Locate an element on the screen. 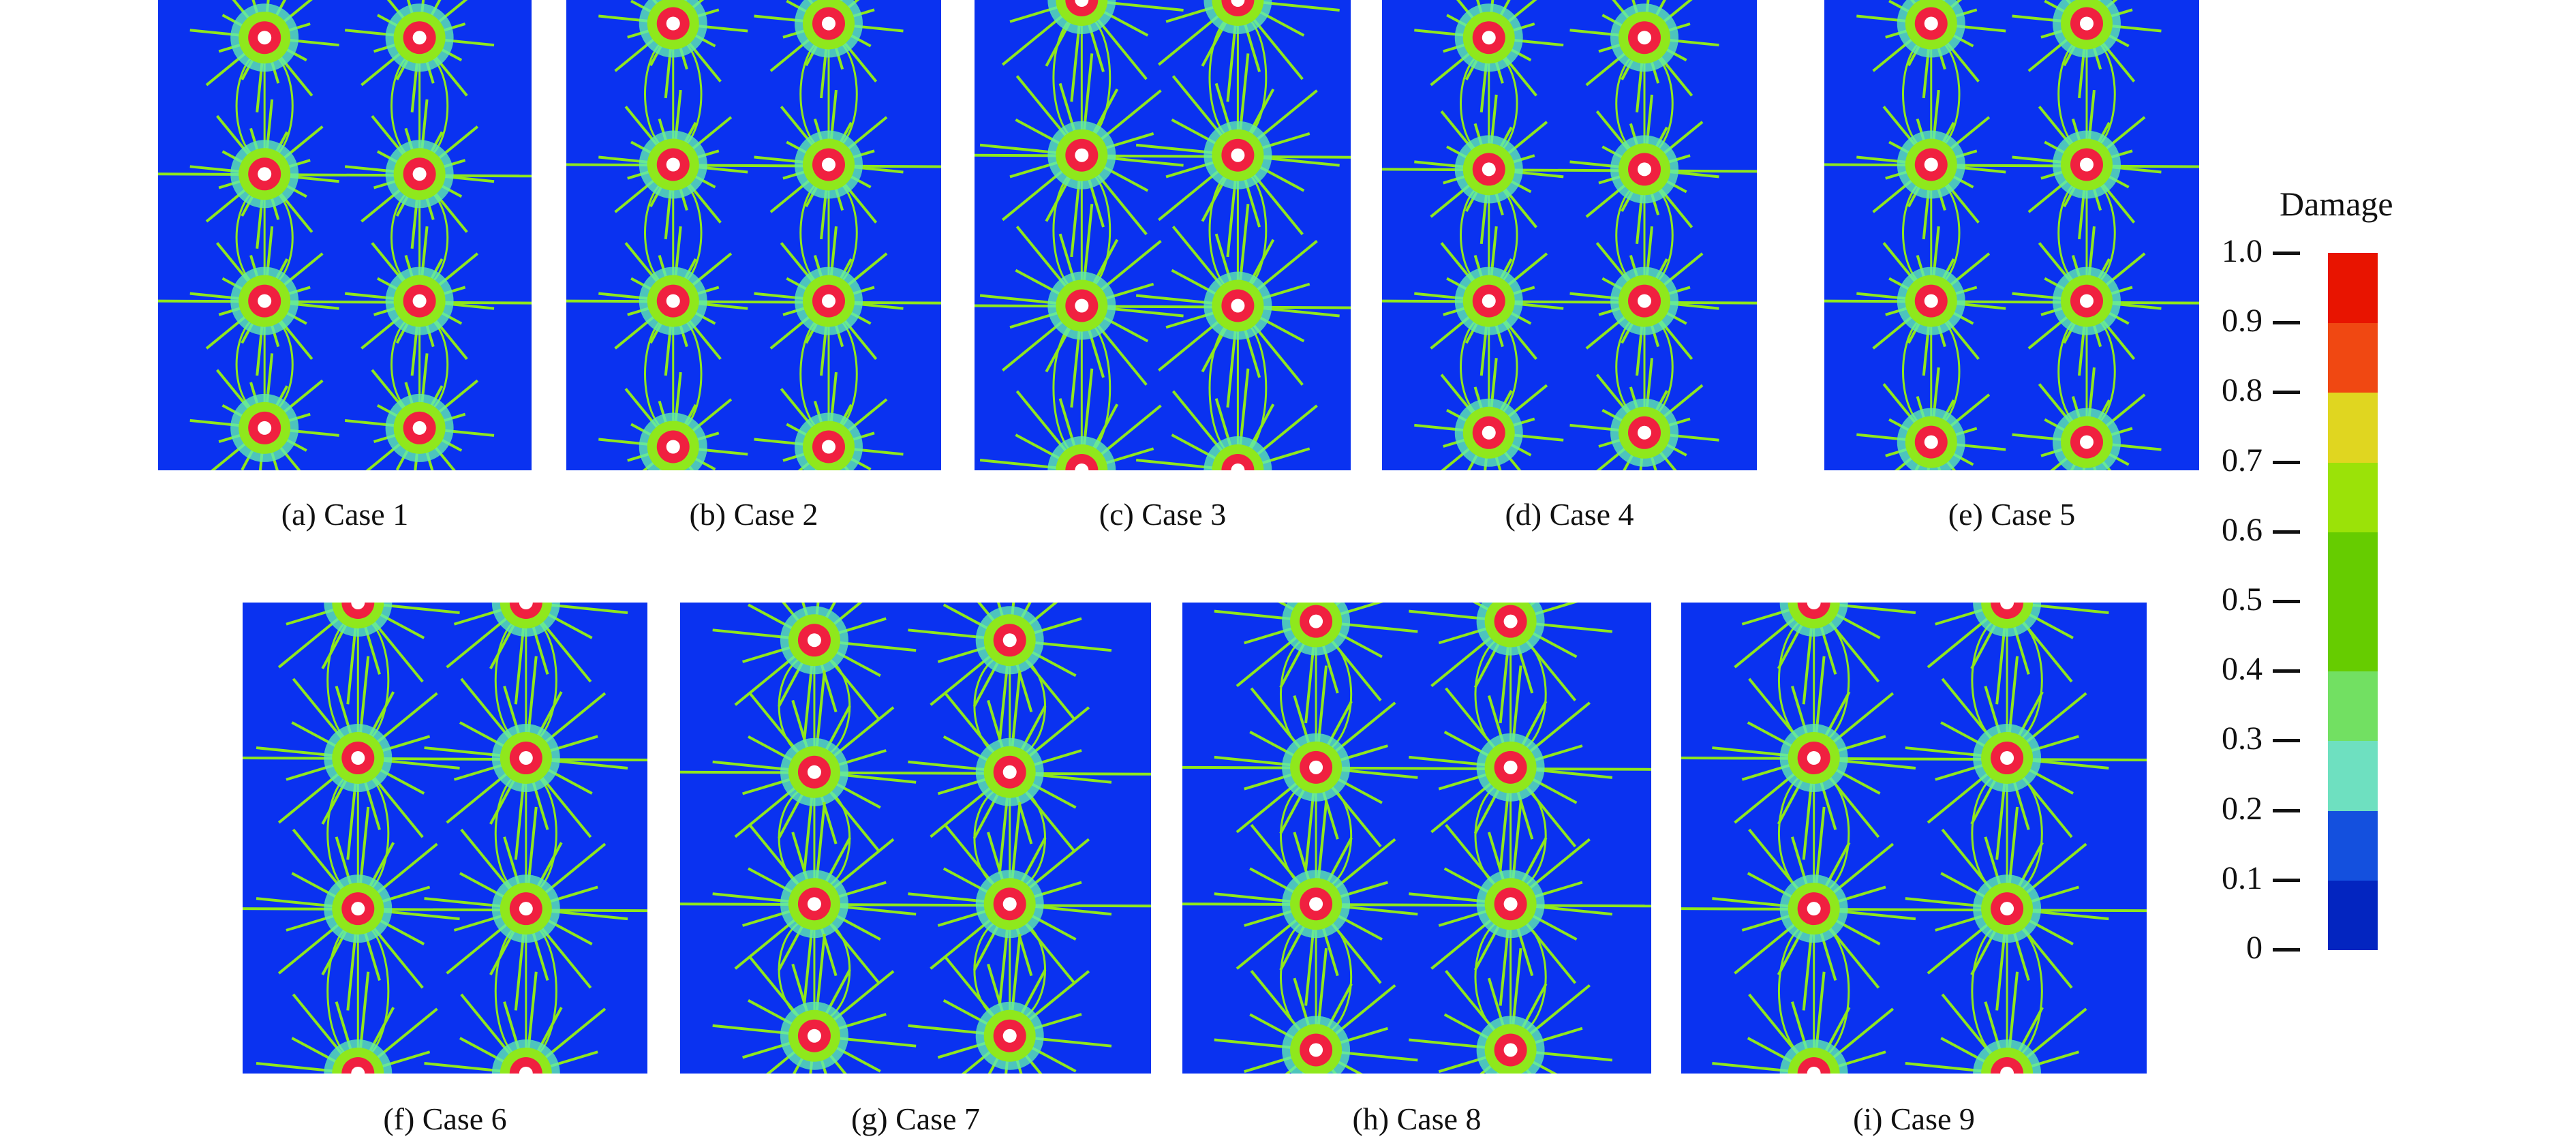 The height and width of the screenshot is (1141, 2576). panel-caption: (b) Case 2 is located at coordinates (753, 514).